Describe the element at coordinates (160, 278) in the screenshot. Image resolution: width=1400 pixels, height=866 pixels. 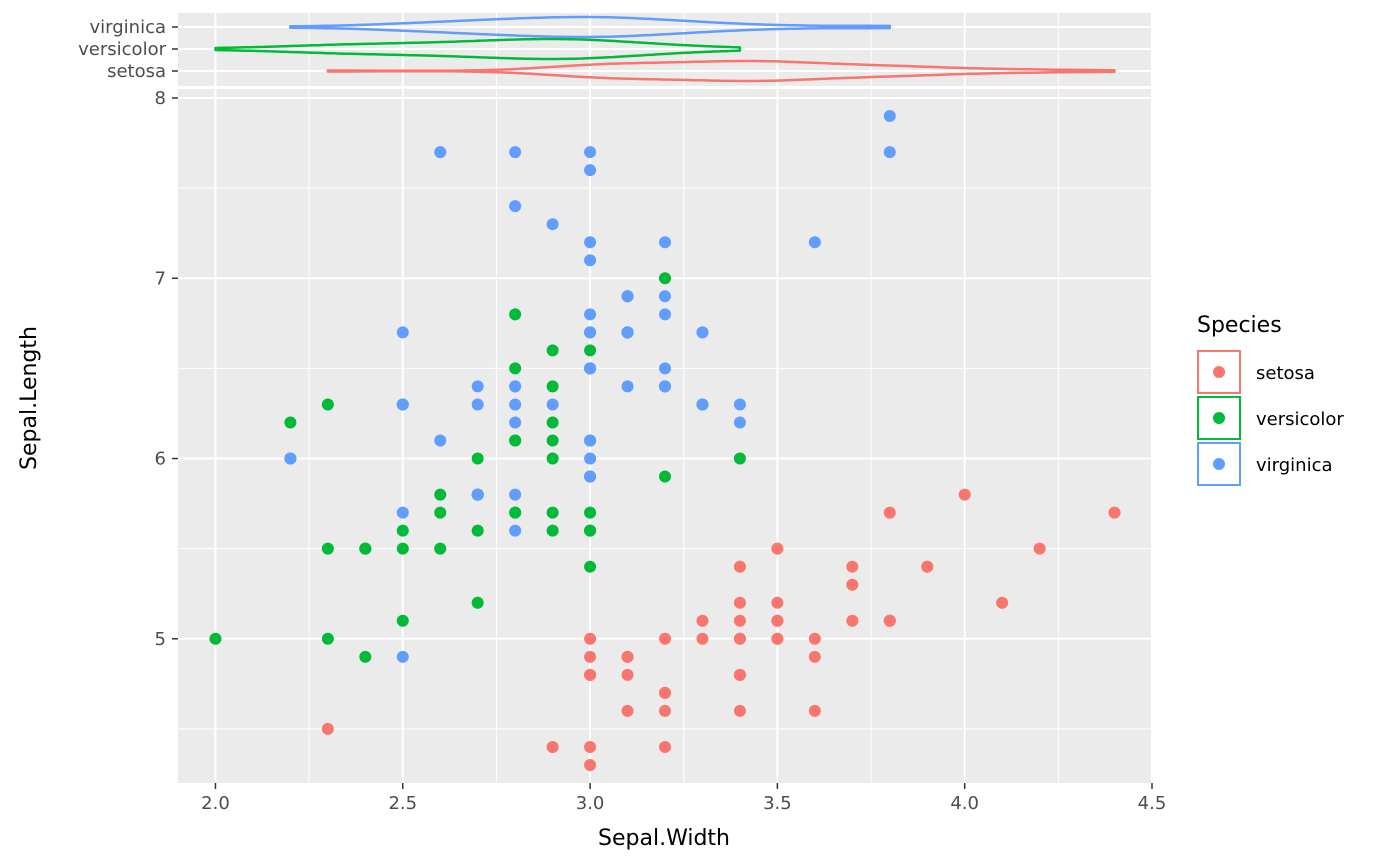
I see `y-tick-label: 7` at that location.